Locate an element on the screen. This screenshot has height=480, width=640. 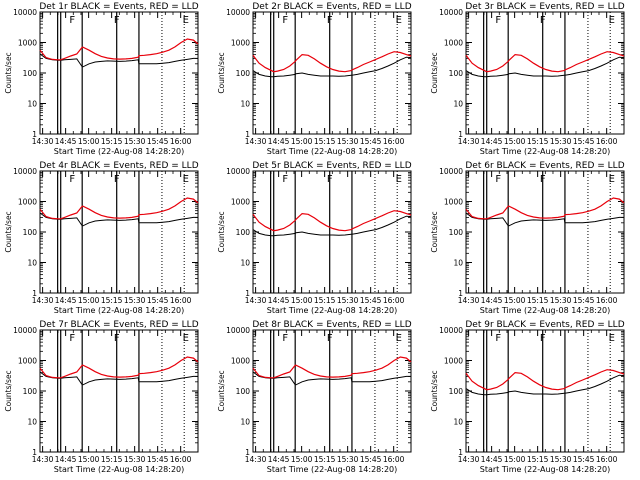
panel-title: Det 7r BLACK = Events, RED = LLD is located at coordinates (118, 325).